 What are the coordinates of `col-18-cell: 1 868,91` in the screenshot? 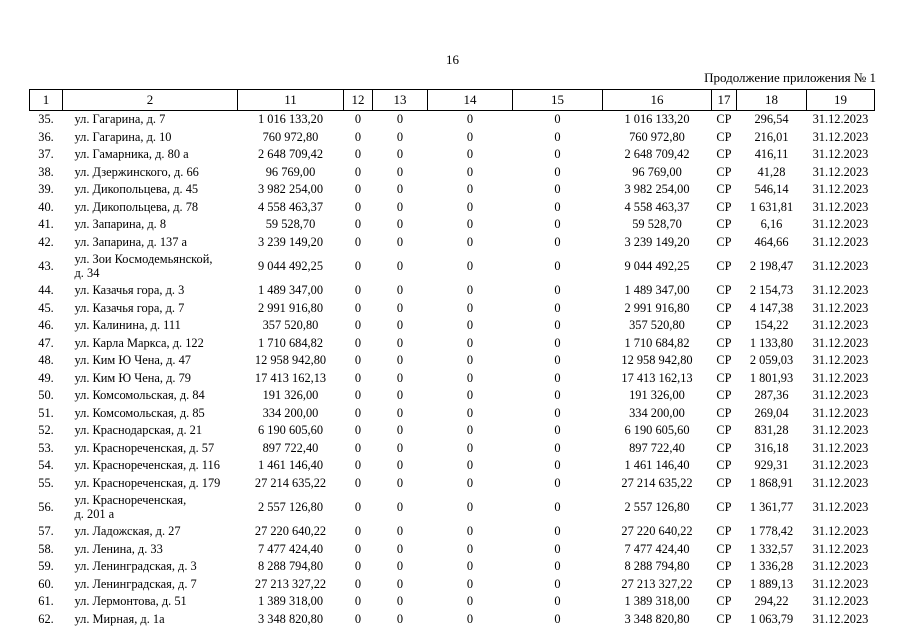 It's located at (771, 482).